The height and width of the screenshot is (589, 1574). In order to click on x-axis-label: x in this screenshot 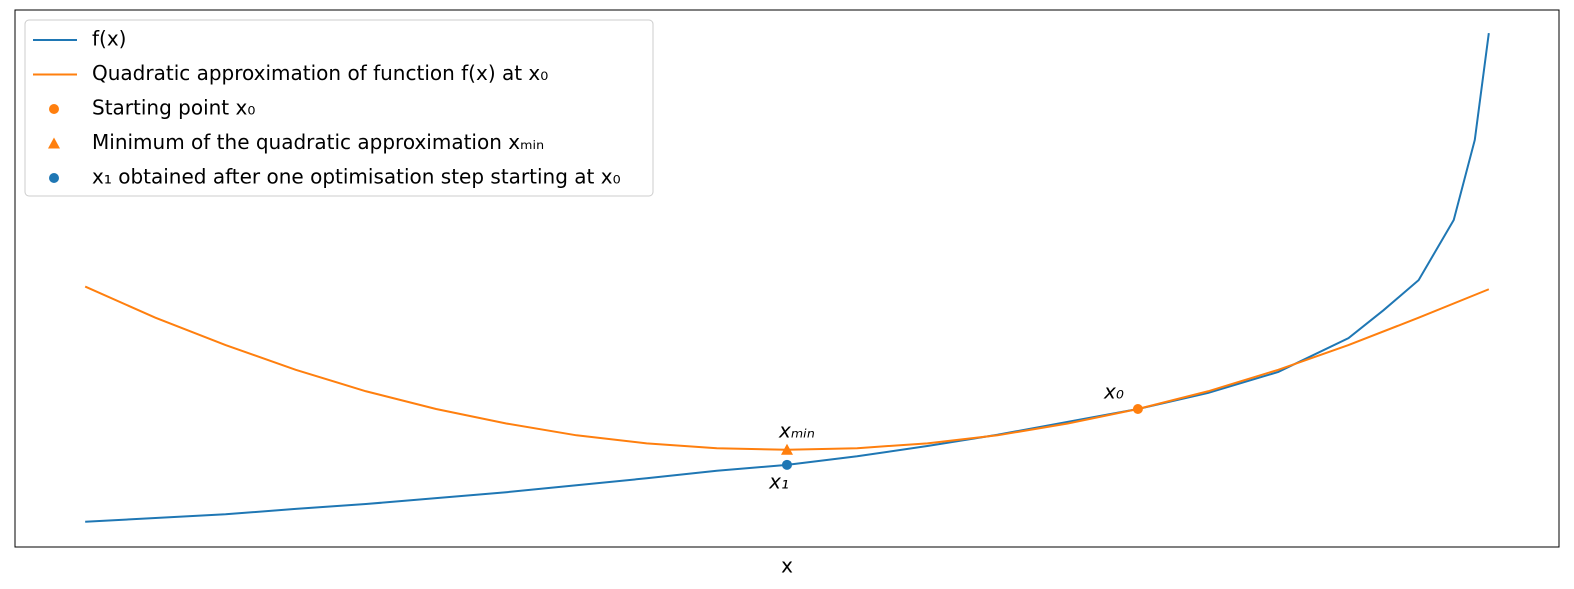, I will do `click(787, 566)`.